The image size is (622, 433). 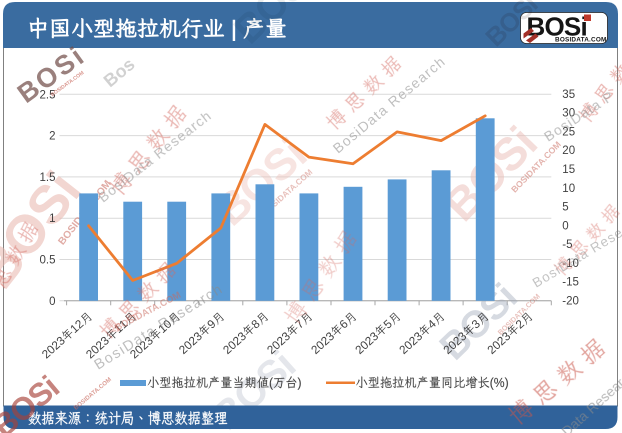 What do you see at coordinates (568, 133) in the screenshot?
I see `svg-text: 25` at bounding box center [568, 133].